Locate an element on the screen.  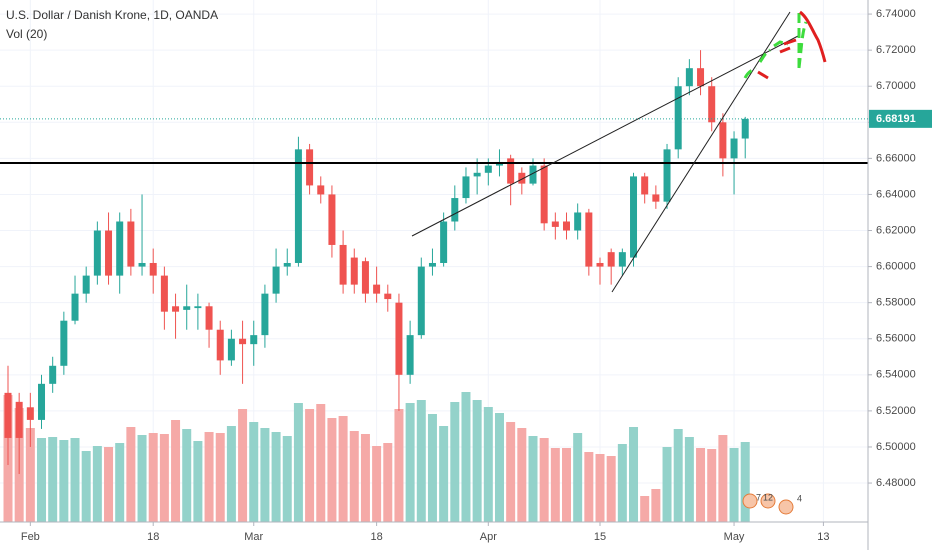
x-tick-label: Apr is located at coordinates (488, 537).